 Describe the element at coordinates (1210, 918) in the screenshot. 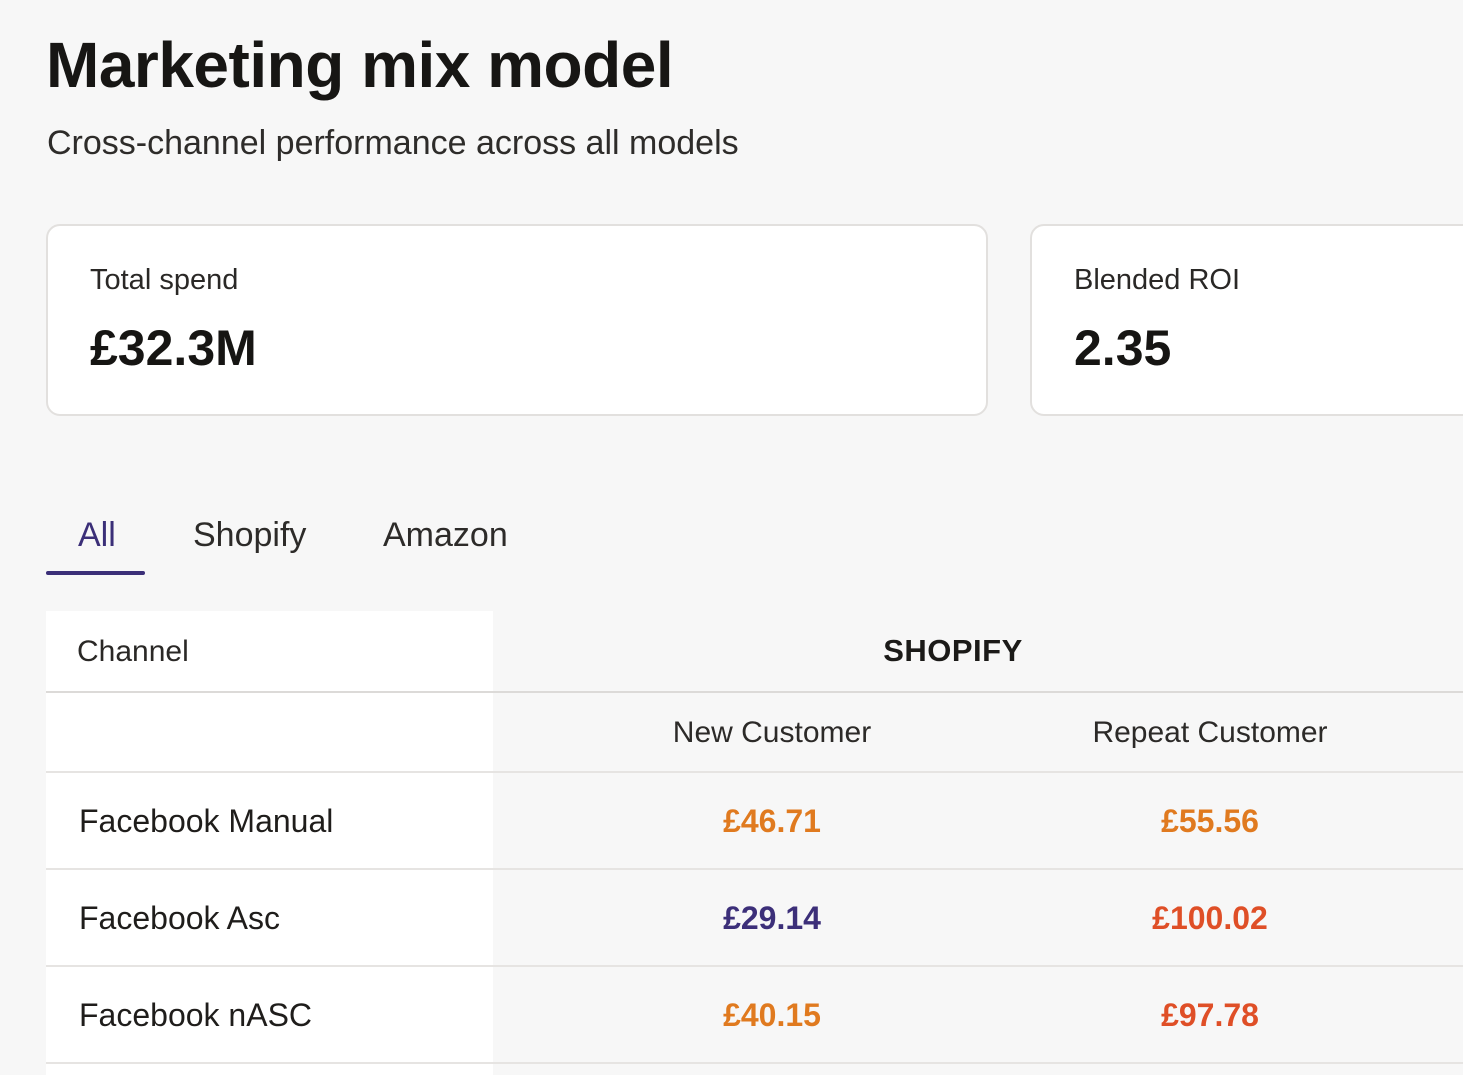

I see `repeat-customer-value: £100.02` at that location.